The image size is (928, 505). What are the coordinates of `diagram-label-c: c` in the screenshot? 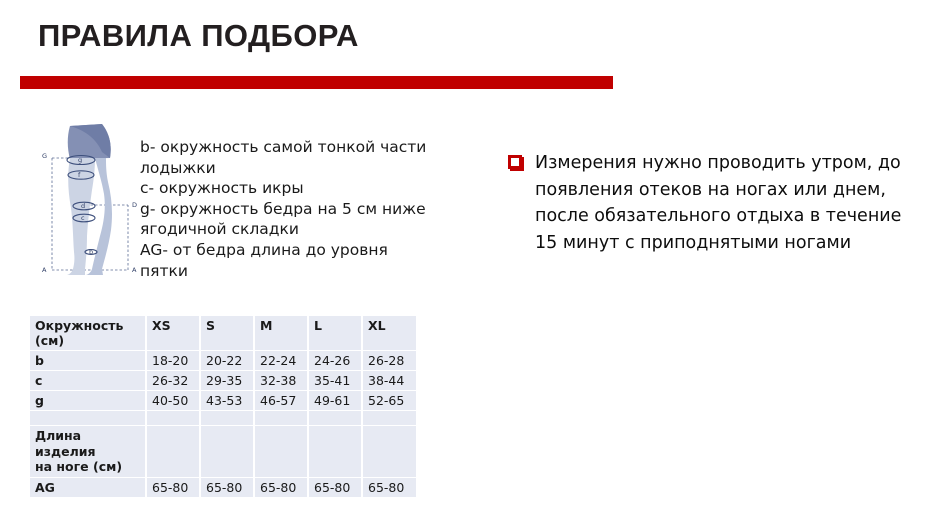 It's located at (83, 218).